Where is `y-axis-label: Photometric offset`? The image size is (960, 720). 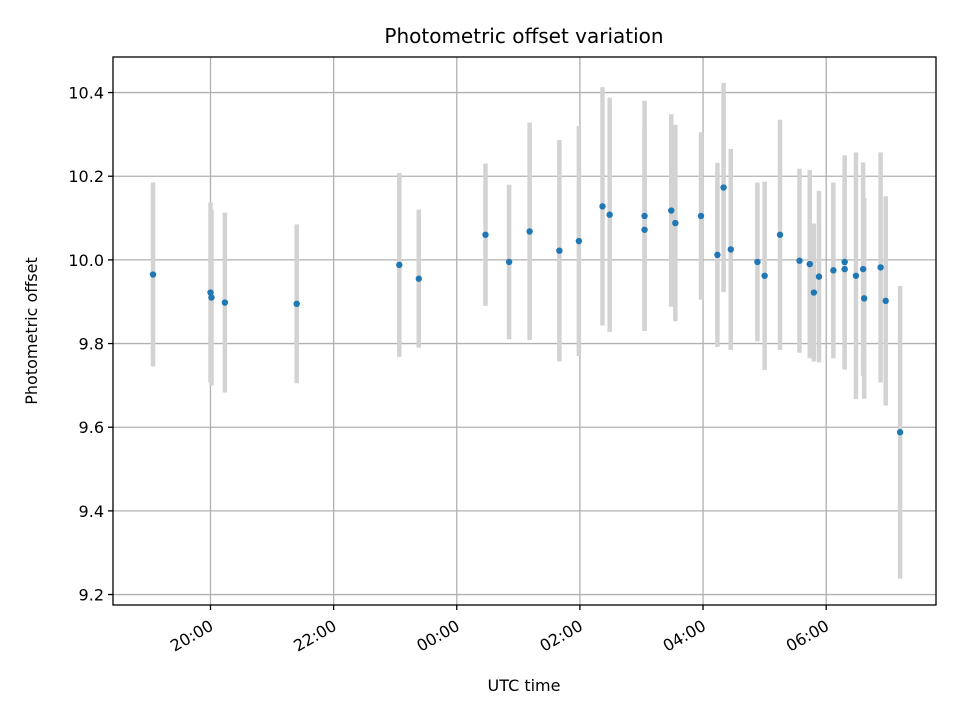 y-axis-label: Photometric offset is located at coordinates (31, 331).